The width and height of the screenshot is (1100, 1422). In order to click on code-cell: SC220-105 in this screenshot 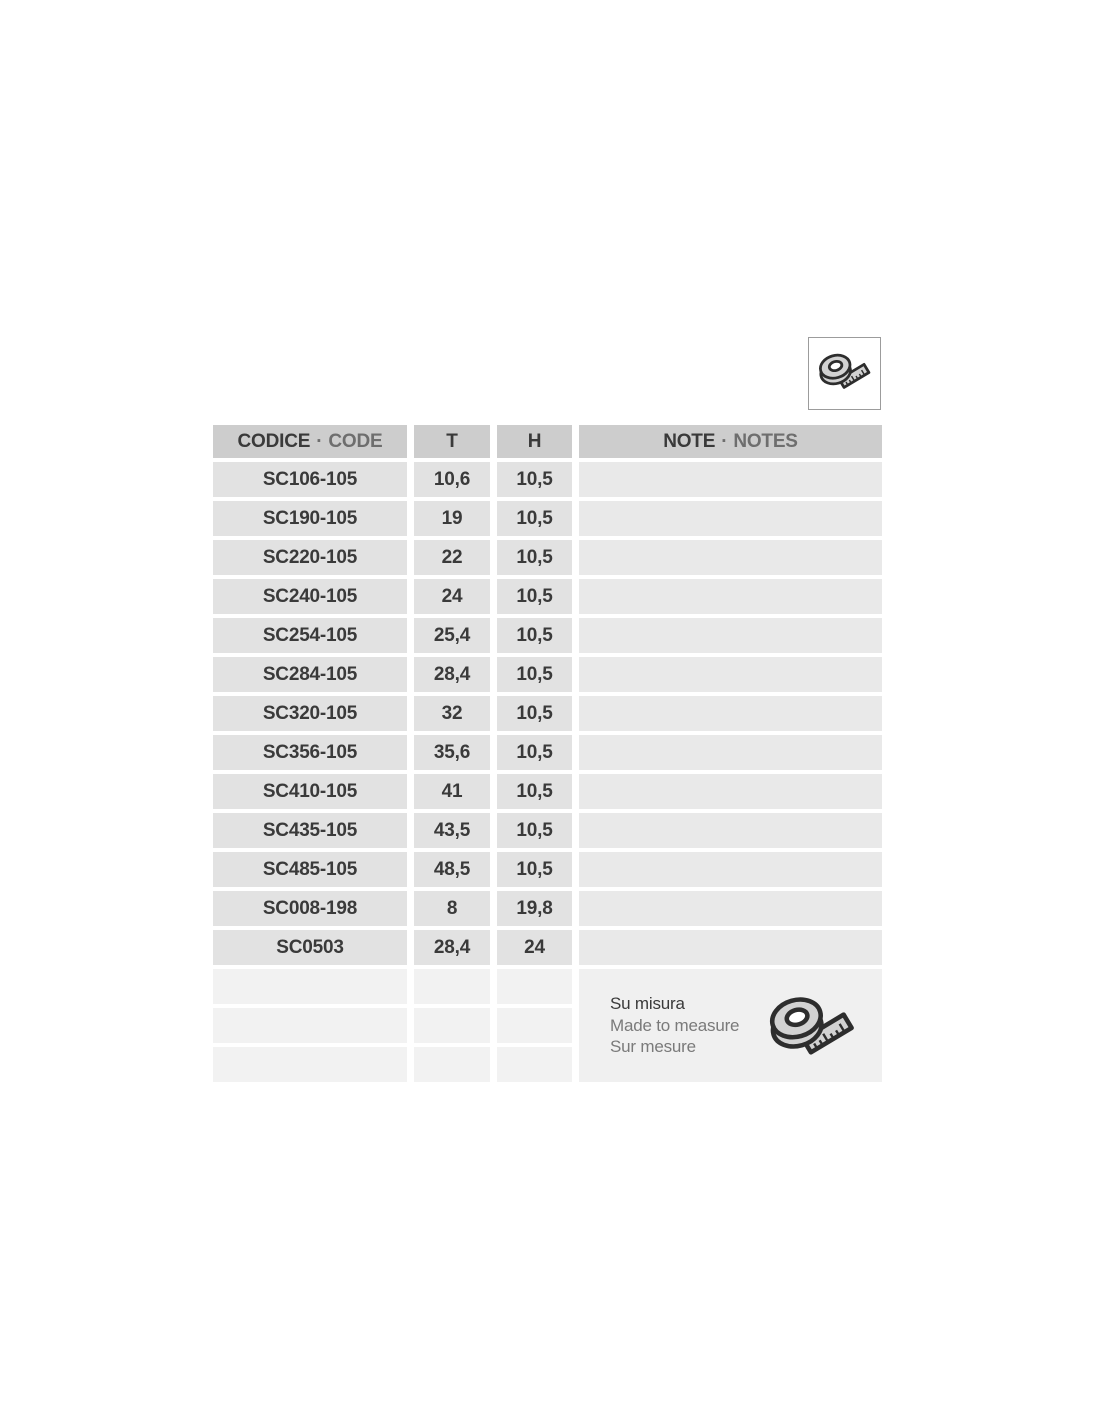, I will do `click(310, 557)`.